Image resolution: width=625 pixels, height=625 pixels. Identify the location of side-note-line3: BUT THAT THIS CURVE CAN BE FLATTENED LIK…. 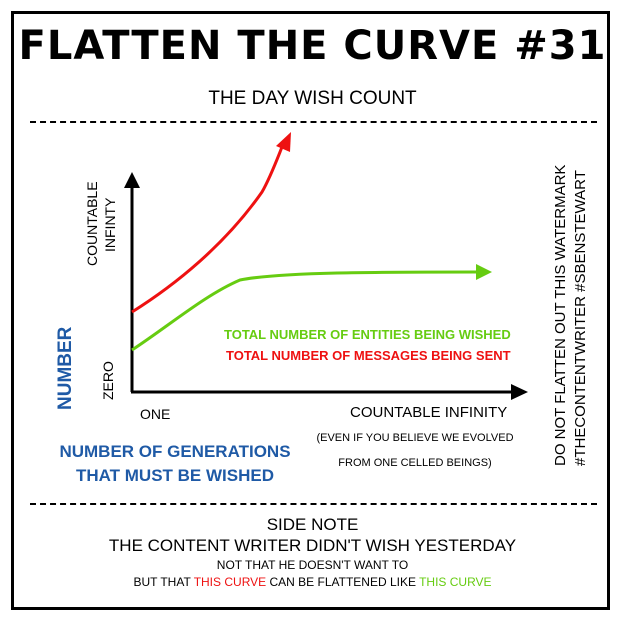
(312, 582).